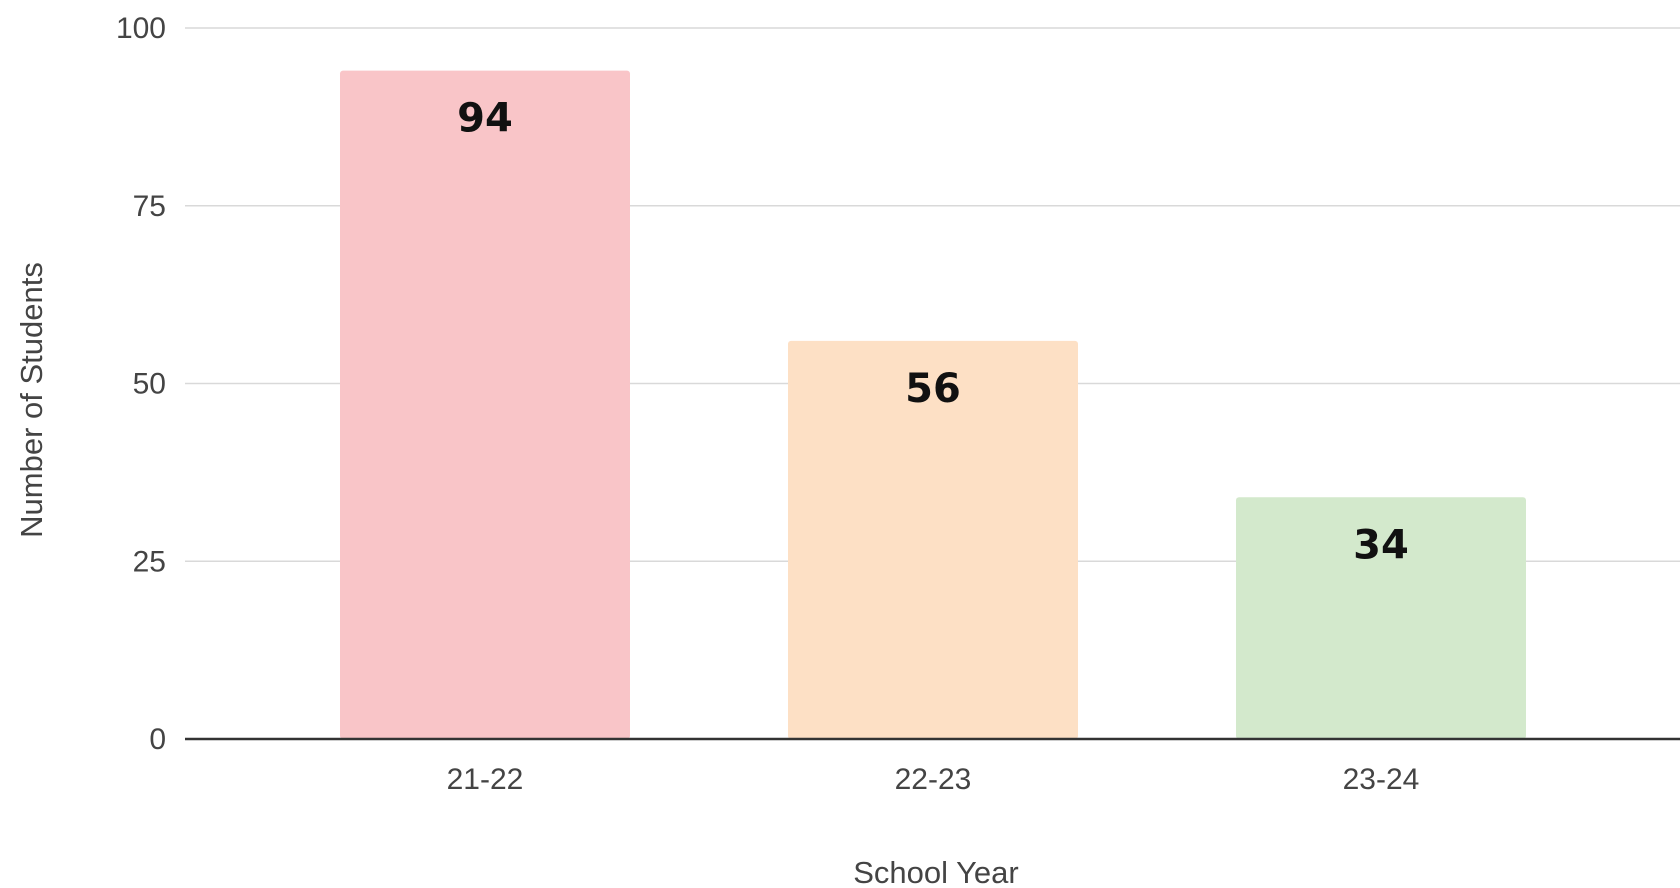 This screenshot has width=1680, height=888. What do you see at coordinates (149, 561) in the screenshot?
I see `y-tick-label: 25` at bounding box center [149, 561].